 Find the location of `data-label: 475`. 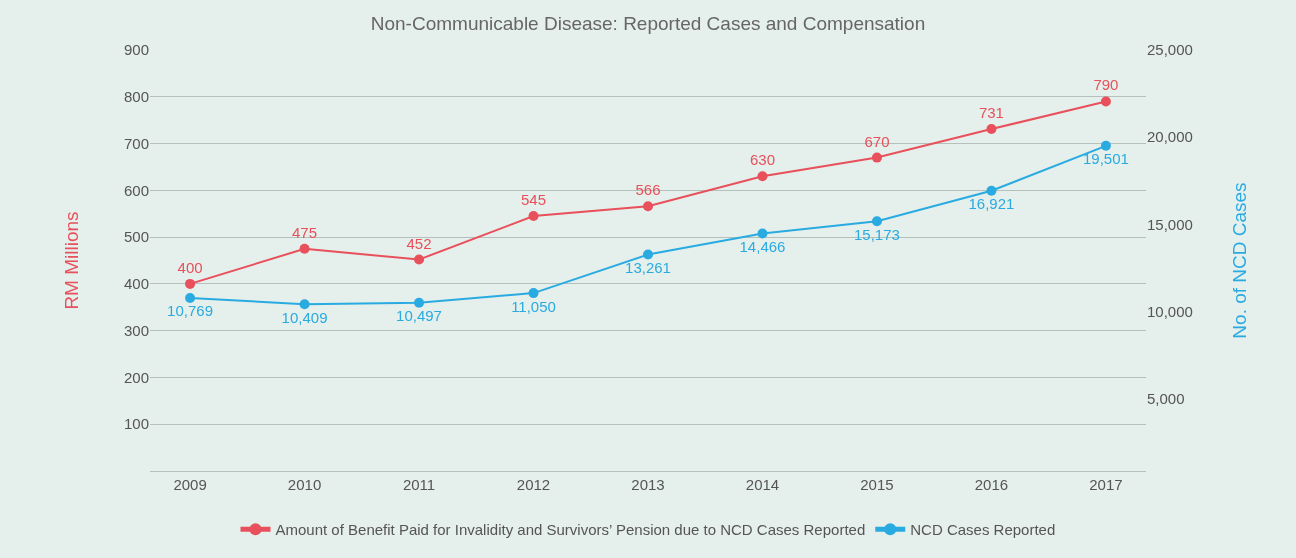

data-label: 475 is located at coordinates (305, 232).